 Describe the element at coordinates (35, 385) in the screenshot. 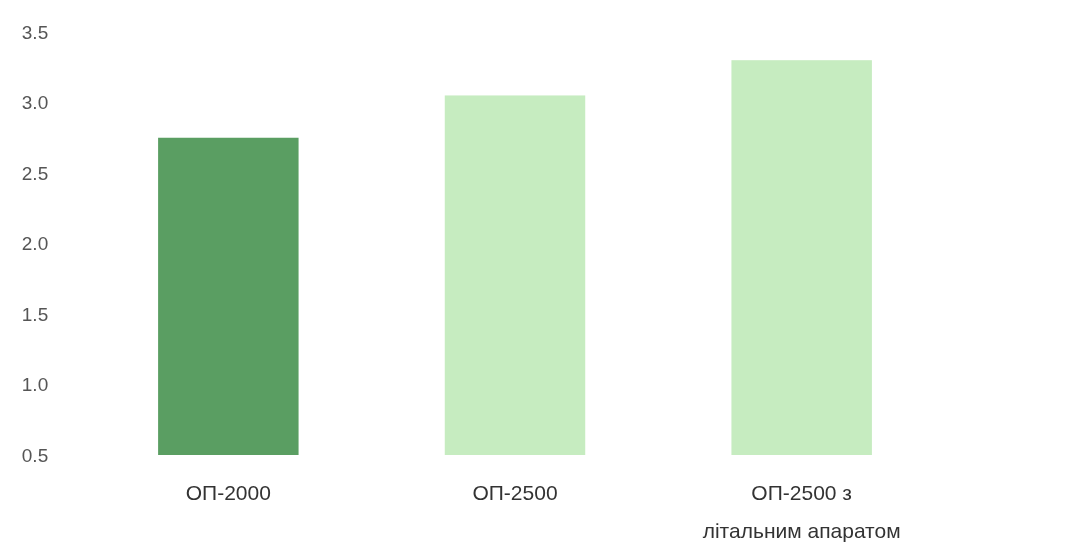

I see `y-tick-label: 1.0` at that location.